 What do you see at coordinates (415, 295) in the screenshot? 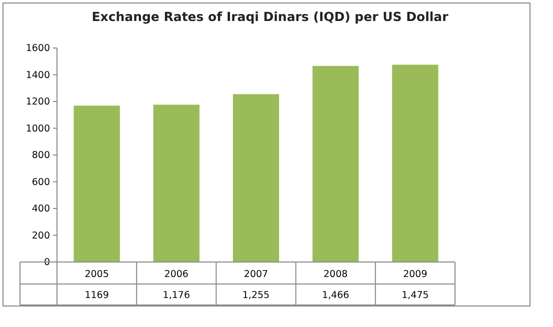
I see `data-label: 1,475` at bounding box center [415, 295].